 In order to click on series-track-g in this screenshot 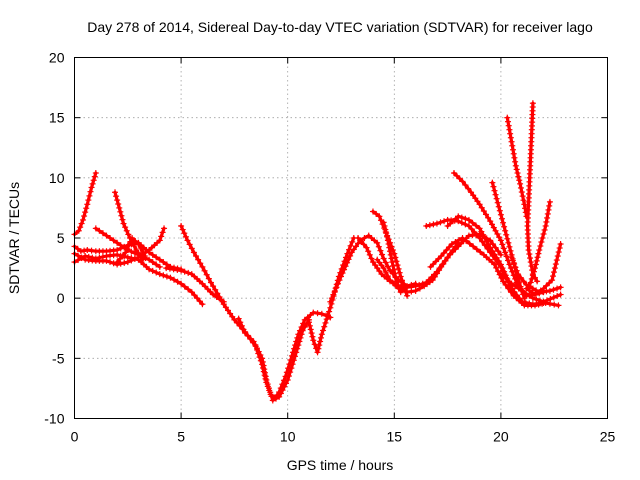, I will do `click(131, 250)`.